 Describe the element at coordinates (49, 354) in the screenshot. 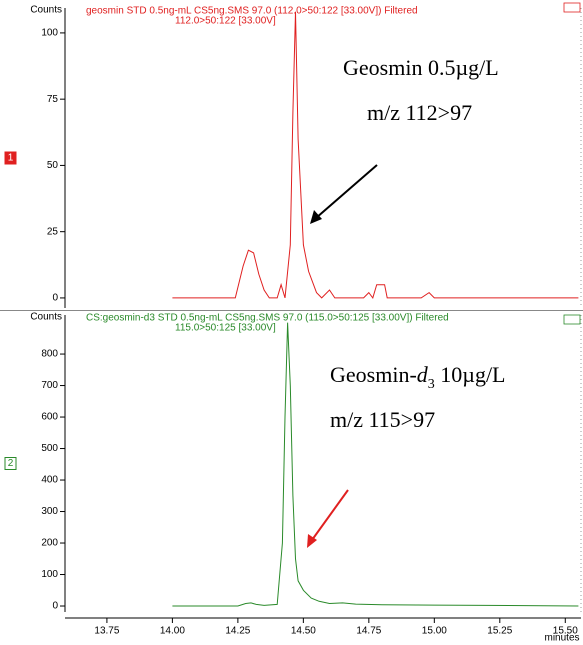

I see `y-tick-label: 800` at that location.